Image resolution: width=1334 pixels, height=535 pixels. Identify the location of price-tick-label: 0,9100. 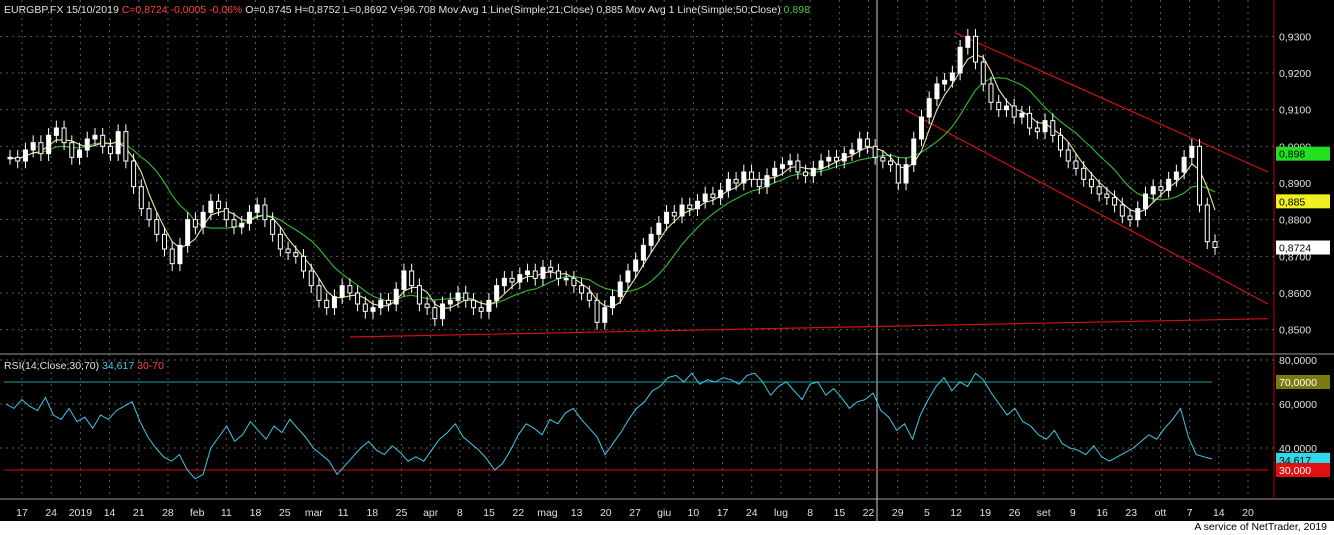
(1295, 111).